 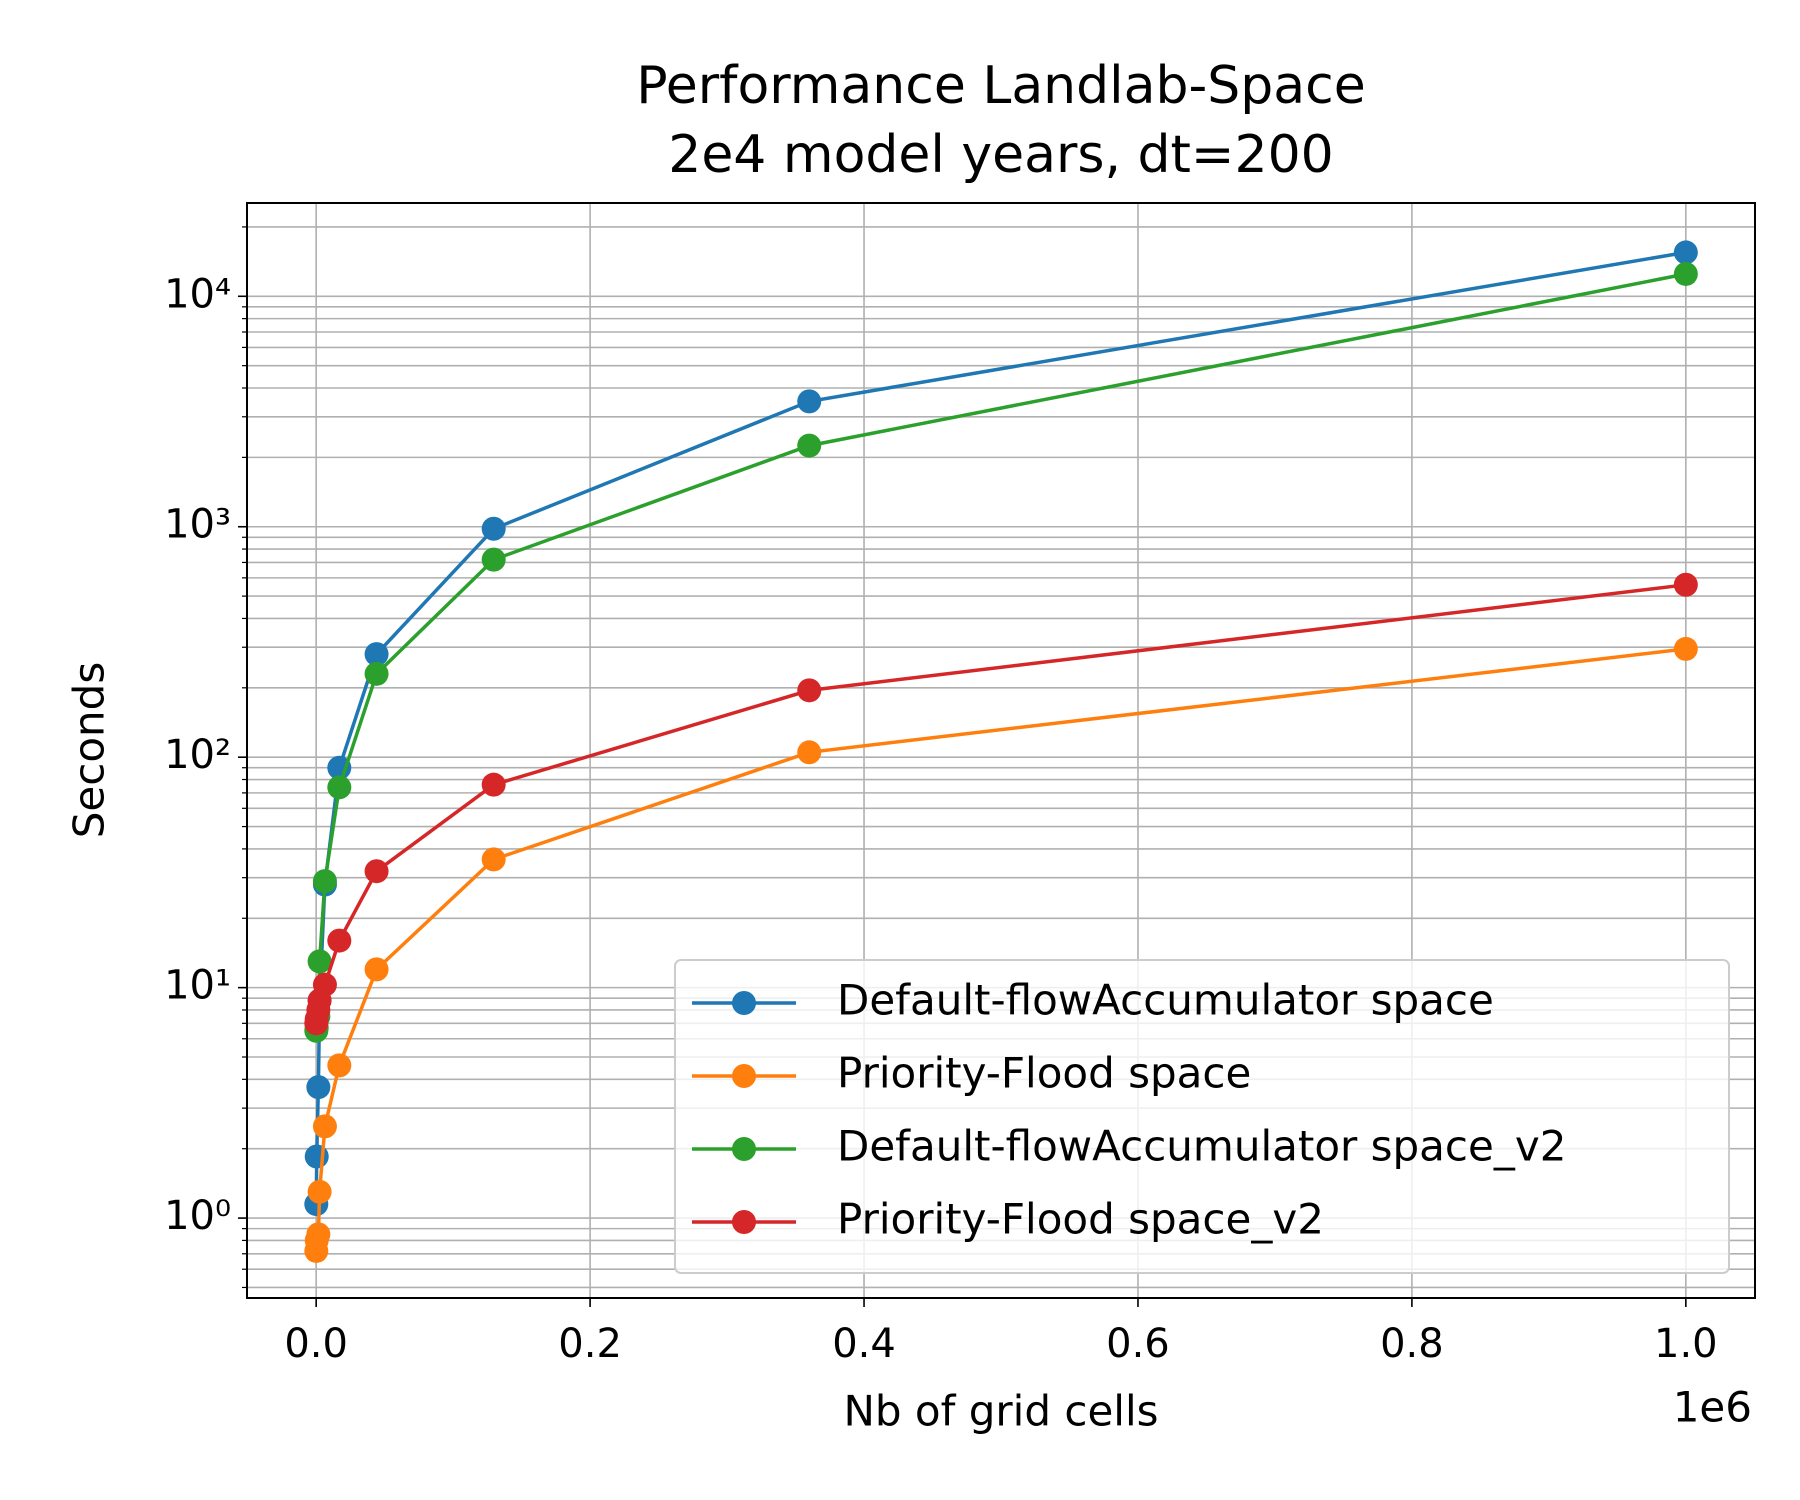 I want to click on x-tick-label: 0.6, so click(x=1138, y=1344).